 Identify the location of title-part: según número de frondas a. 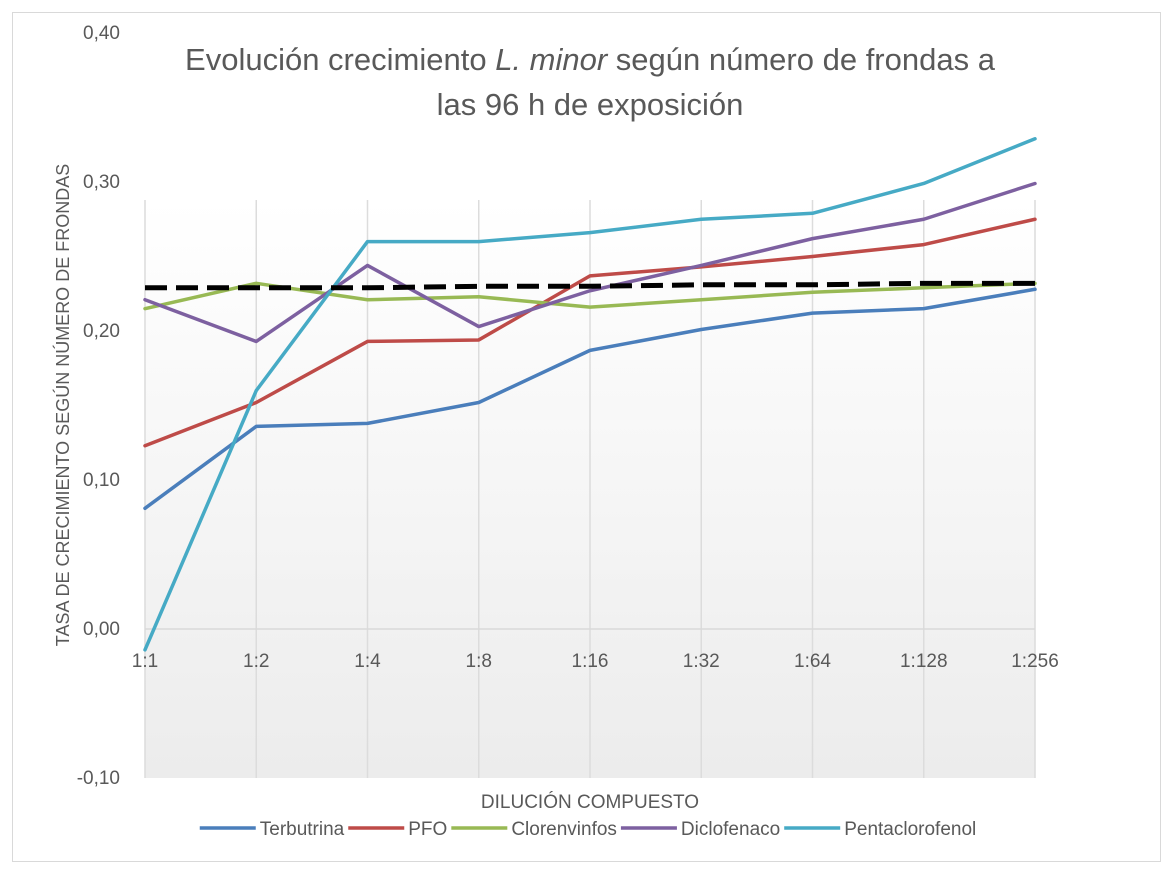
(806, 59).